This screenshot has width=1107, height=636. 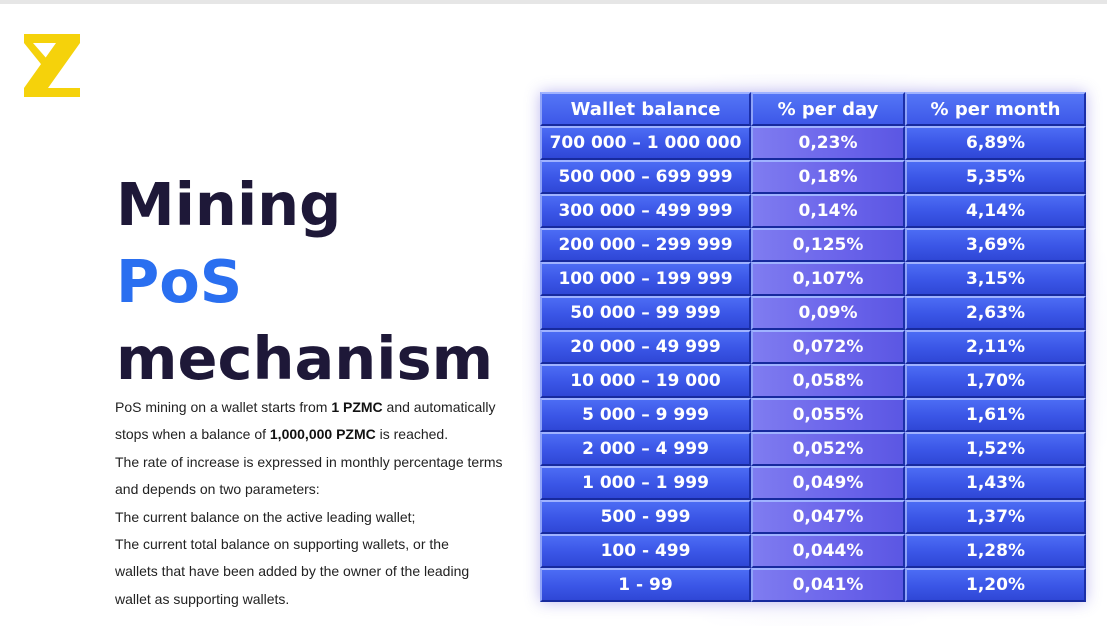 What do you see at coordinates (553, 2) in the screenshot?
I see `top-divider` at bounding box center [553, 2].